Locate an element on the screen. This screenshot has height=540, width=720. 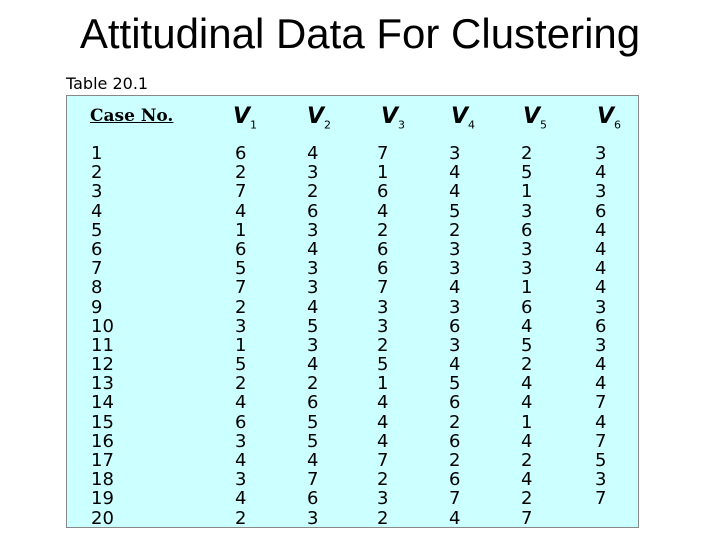
header-v1: V1 is located at coordinates (245, 118).